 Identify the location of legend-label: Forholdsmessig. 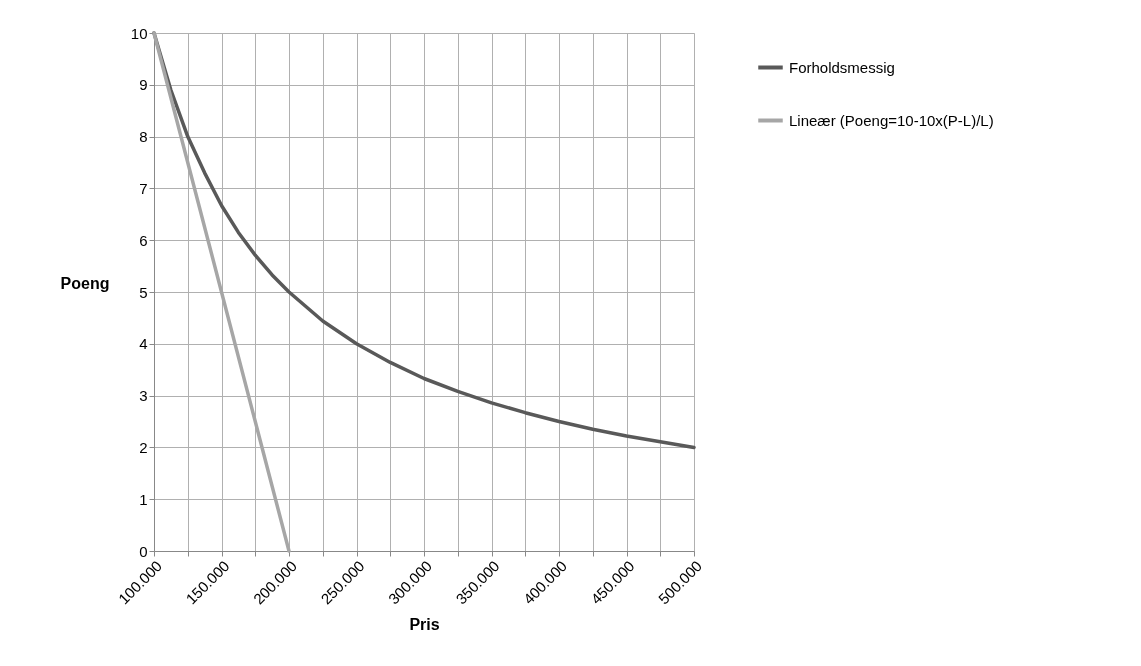
(842, 67).